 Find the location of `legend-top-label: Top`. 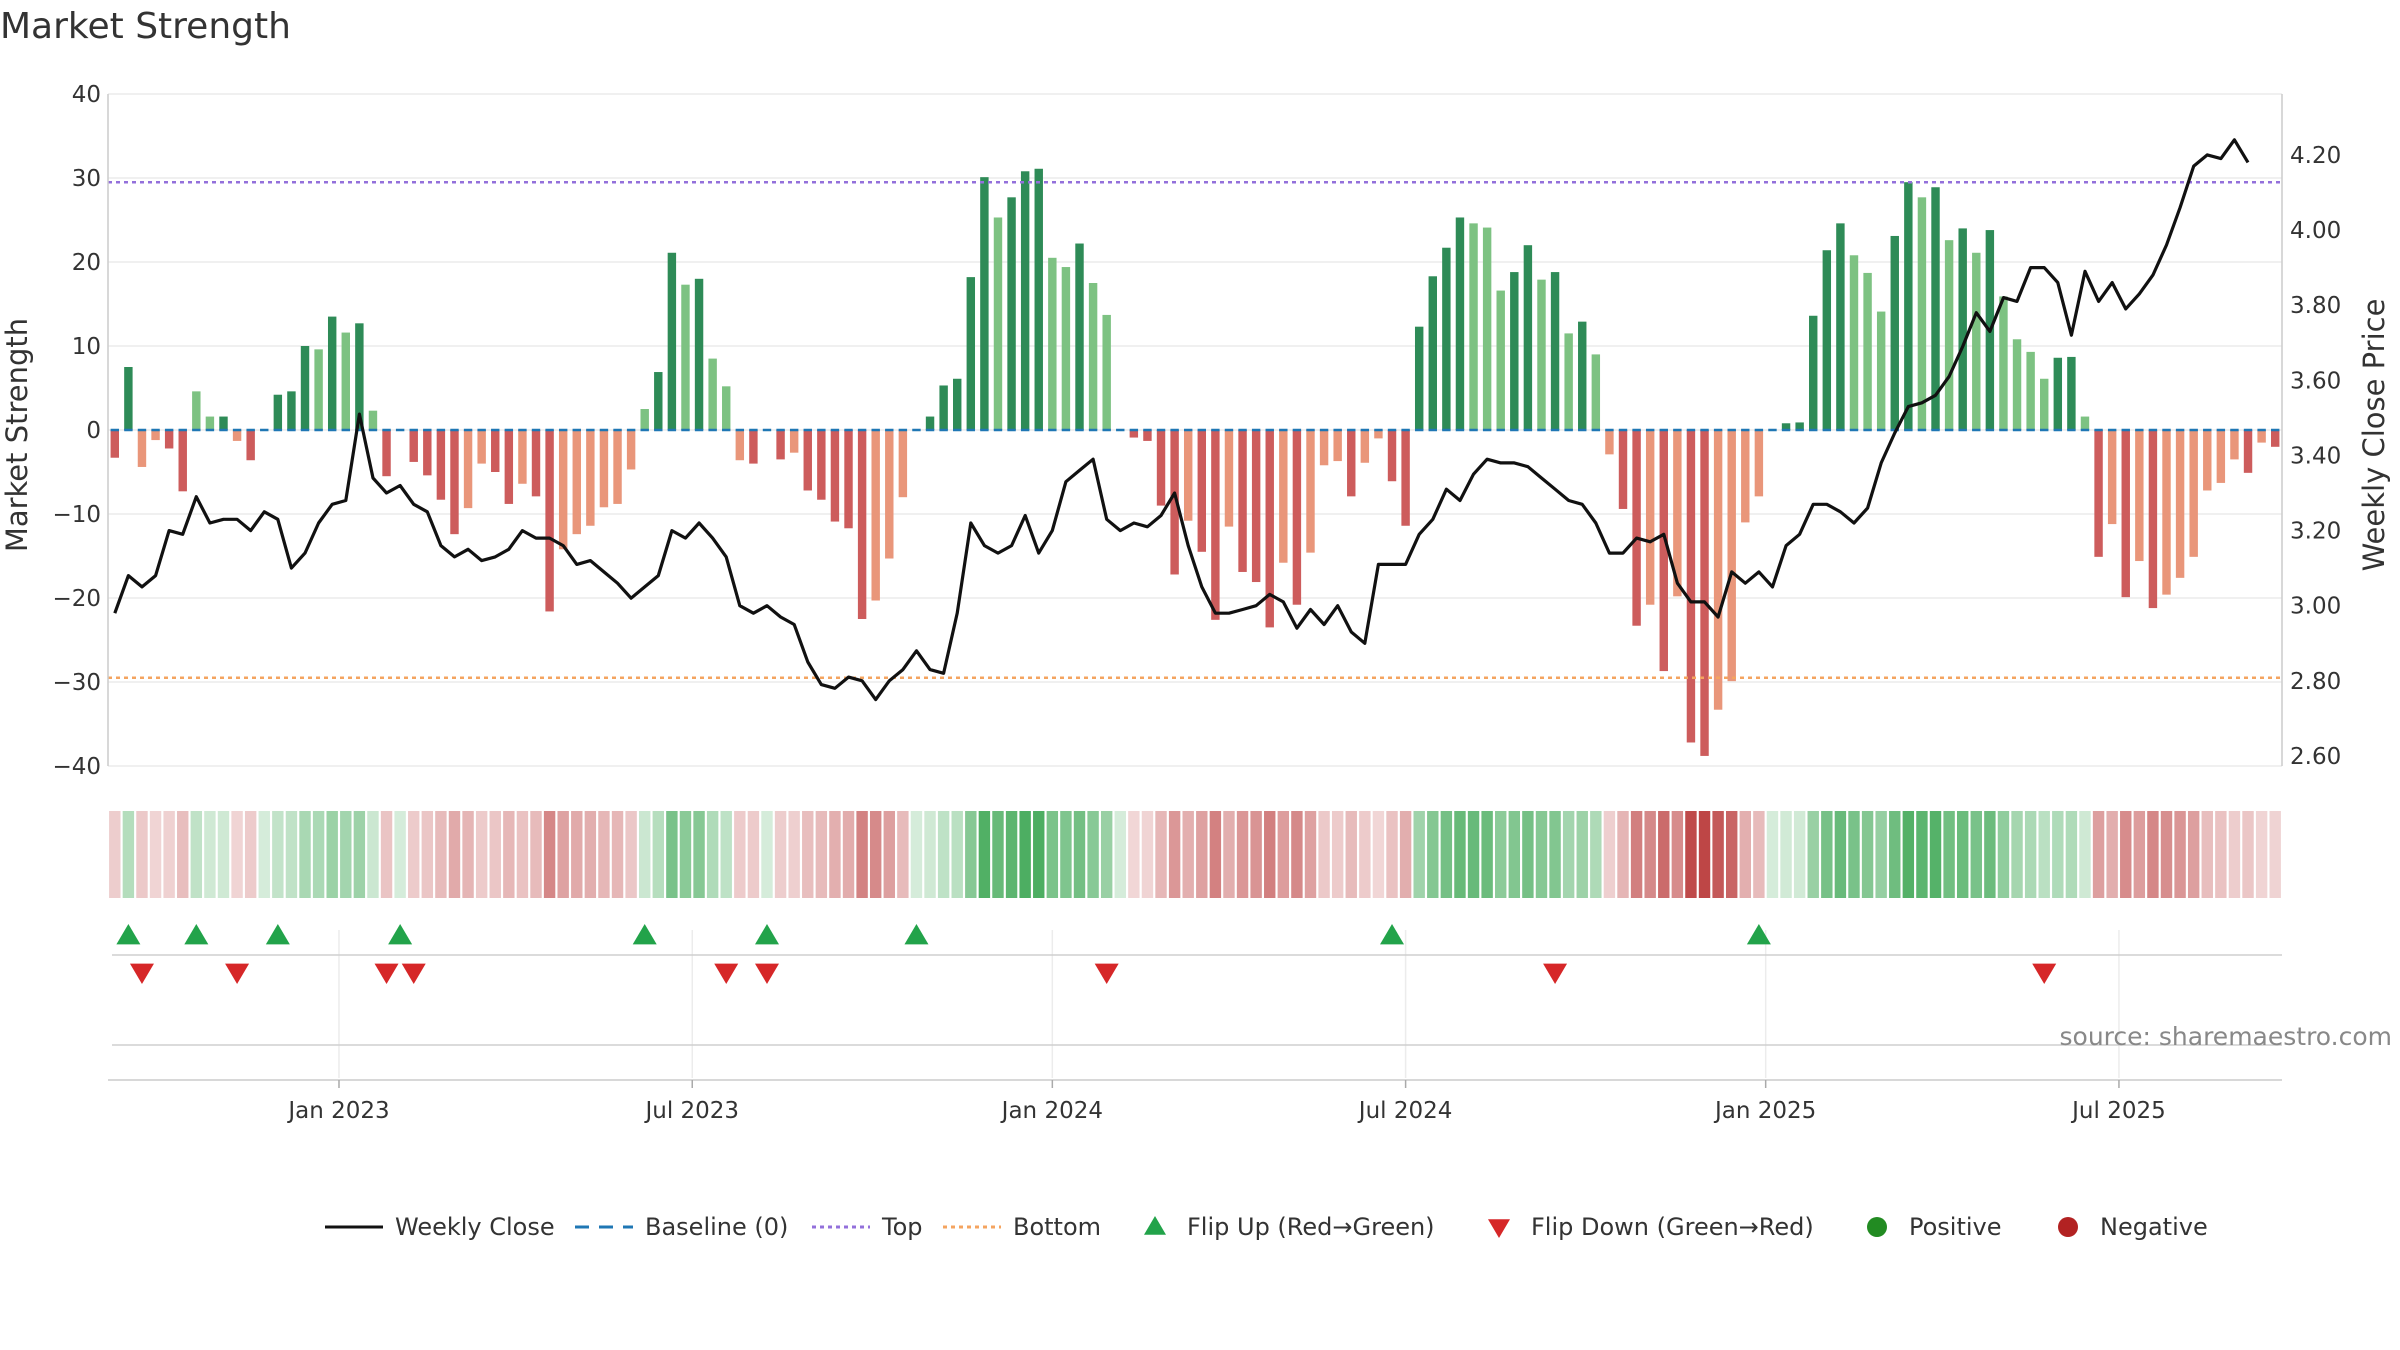

legend-top-label: Top is located at coordinates (902, 1227).